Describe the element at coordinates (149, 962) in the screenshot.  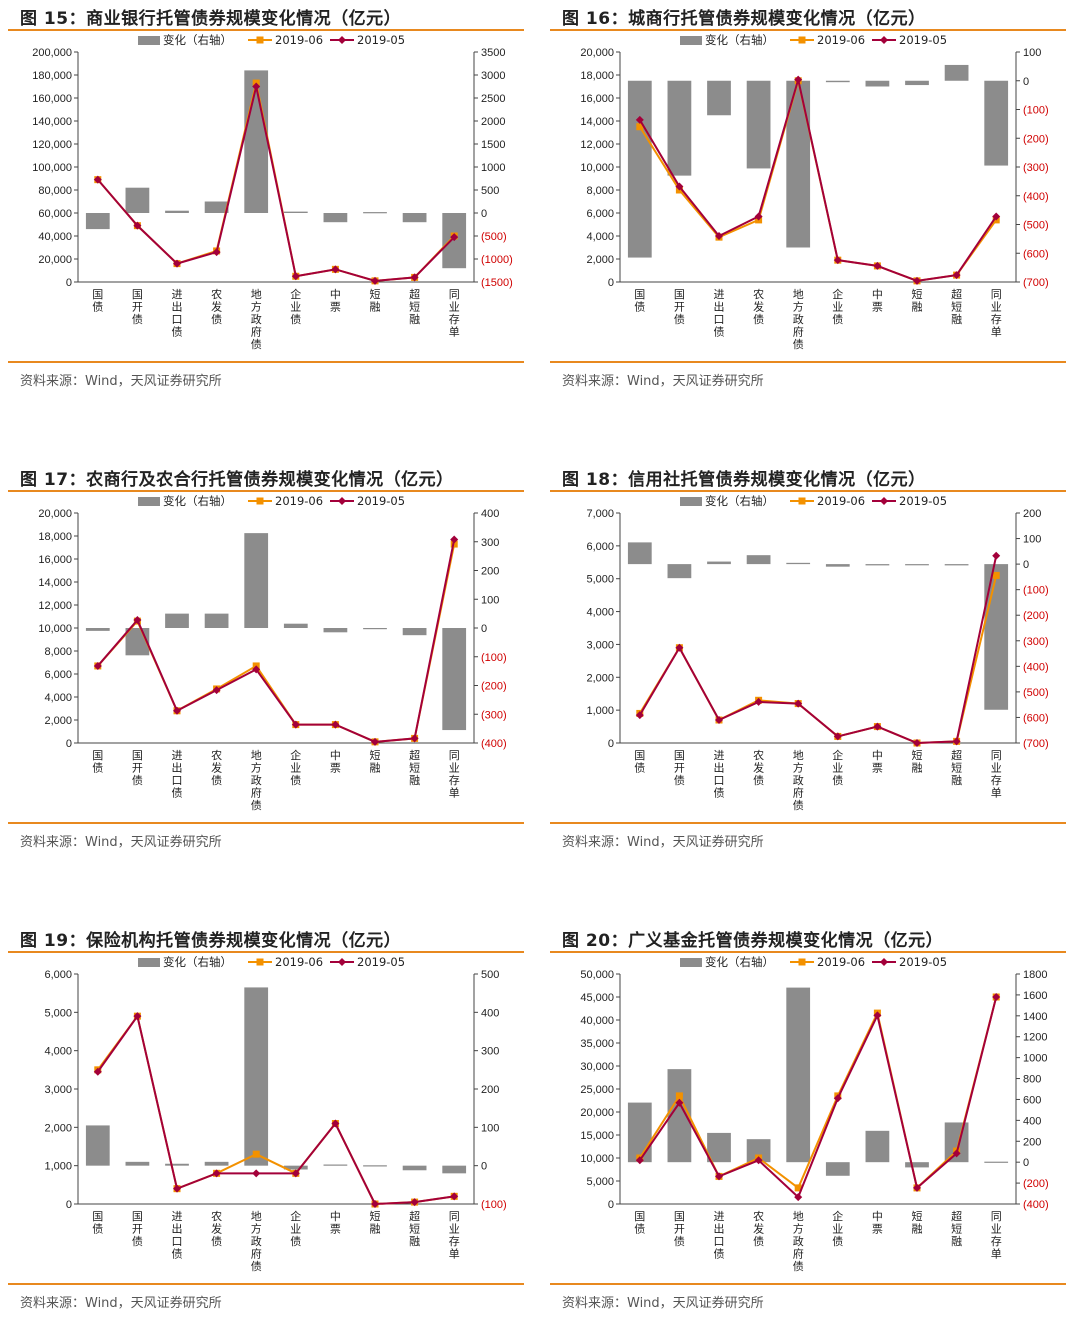
I see `legend-bar-swatch` at that location.